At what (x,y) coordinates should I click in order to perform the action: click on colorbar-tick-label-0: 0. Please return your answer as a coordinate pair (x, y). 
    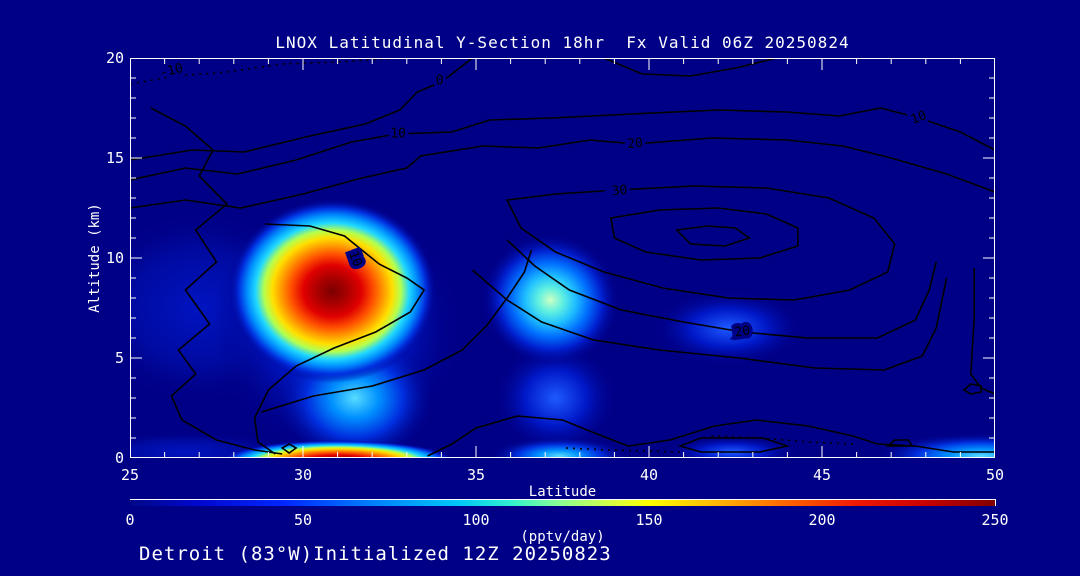
    Looking at the image, I should click on (130, 520).